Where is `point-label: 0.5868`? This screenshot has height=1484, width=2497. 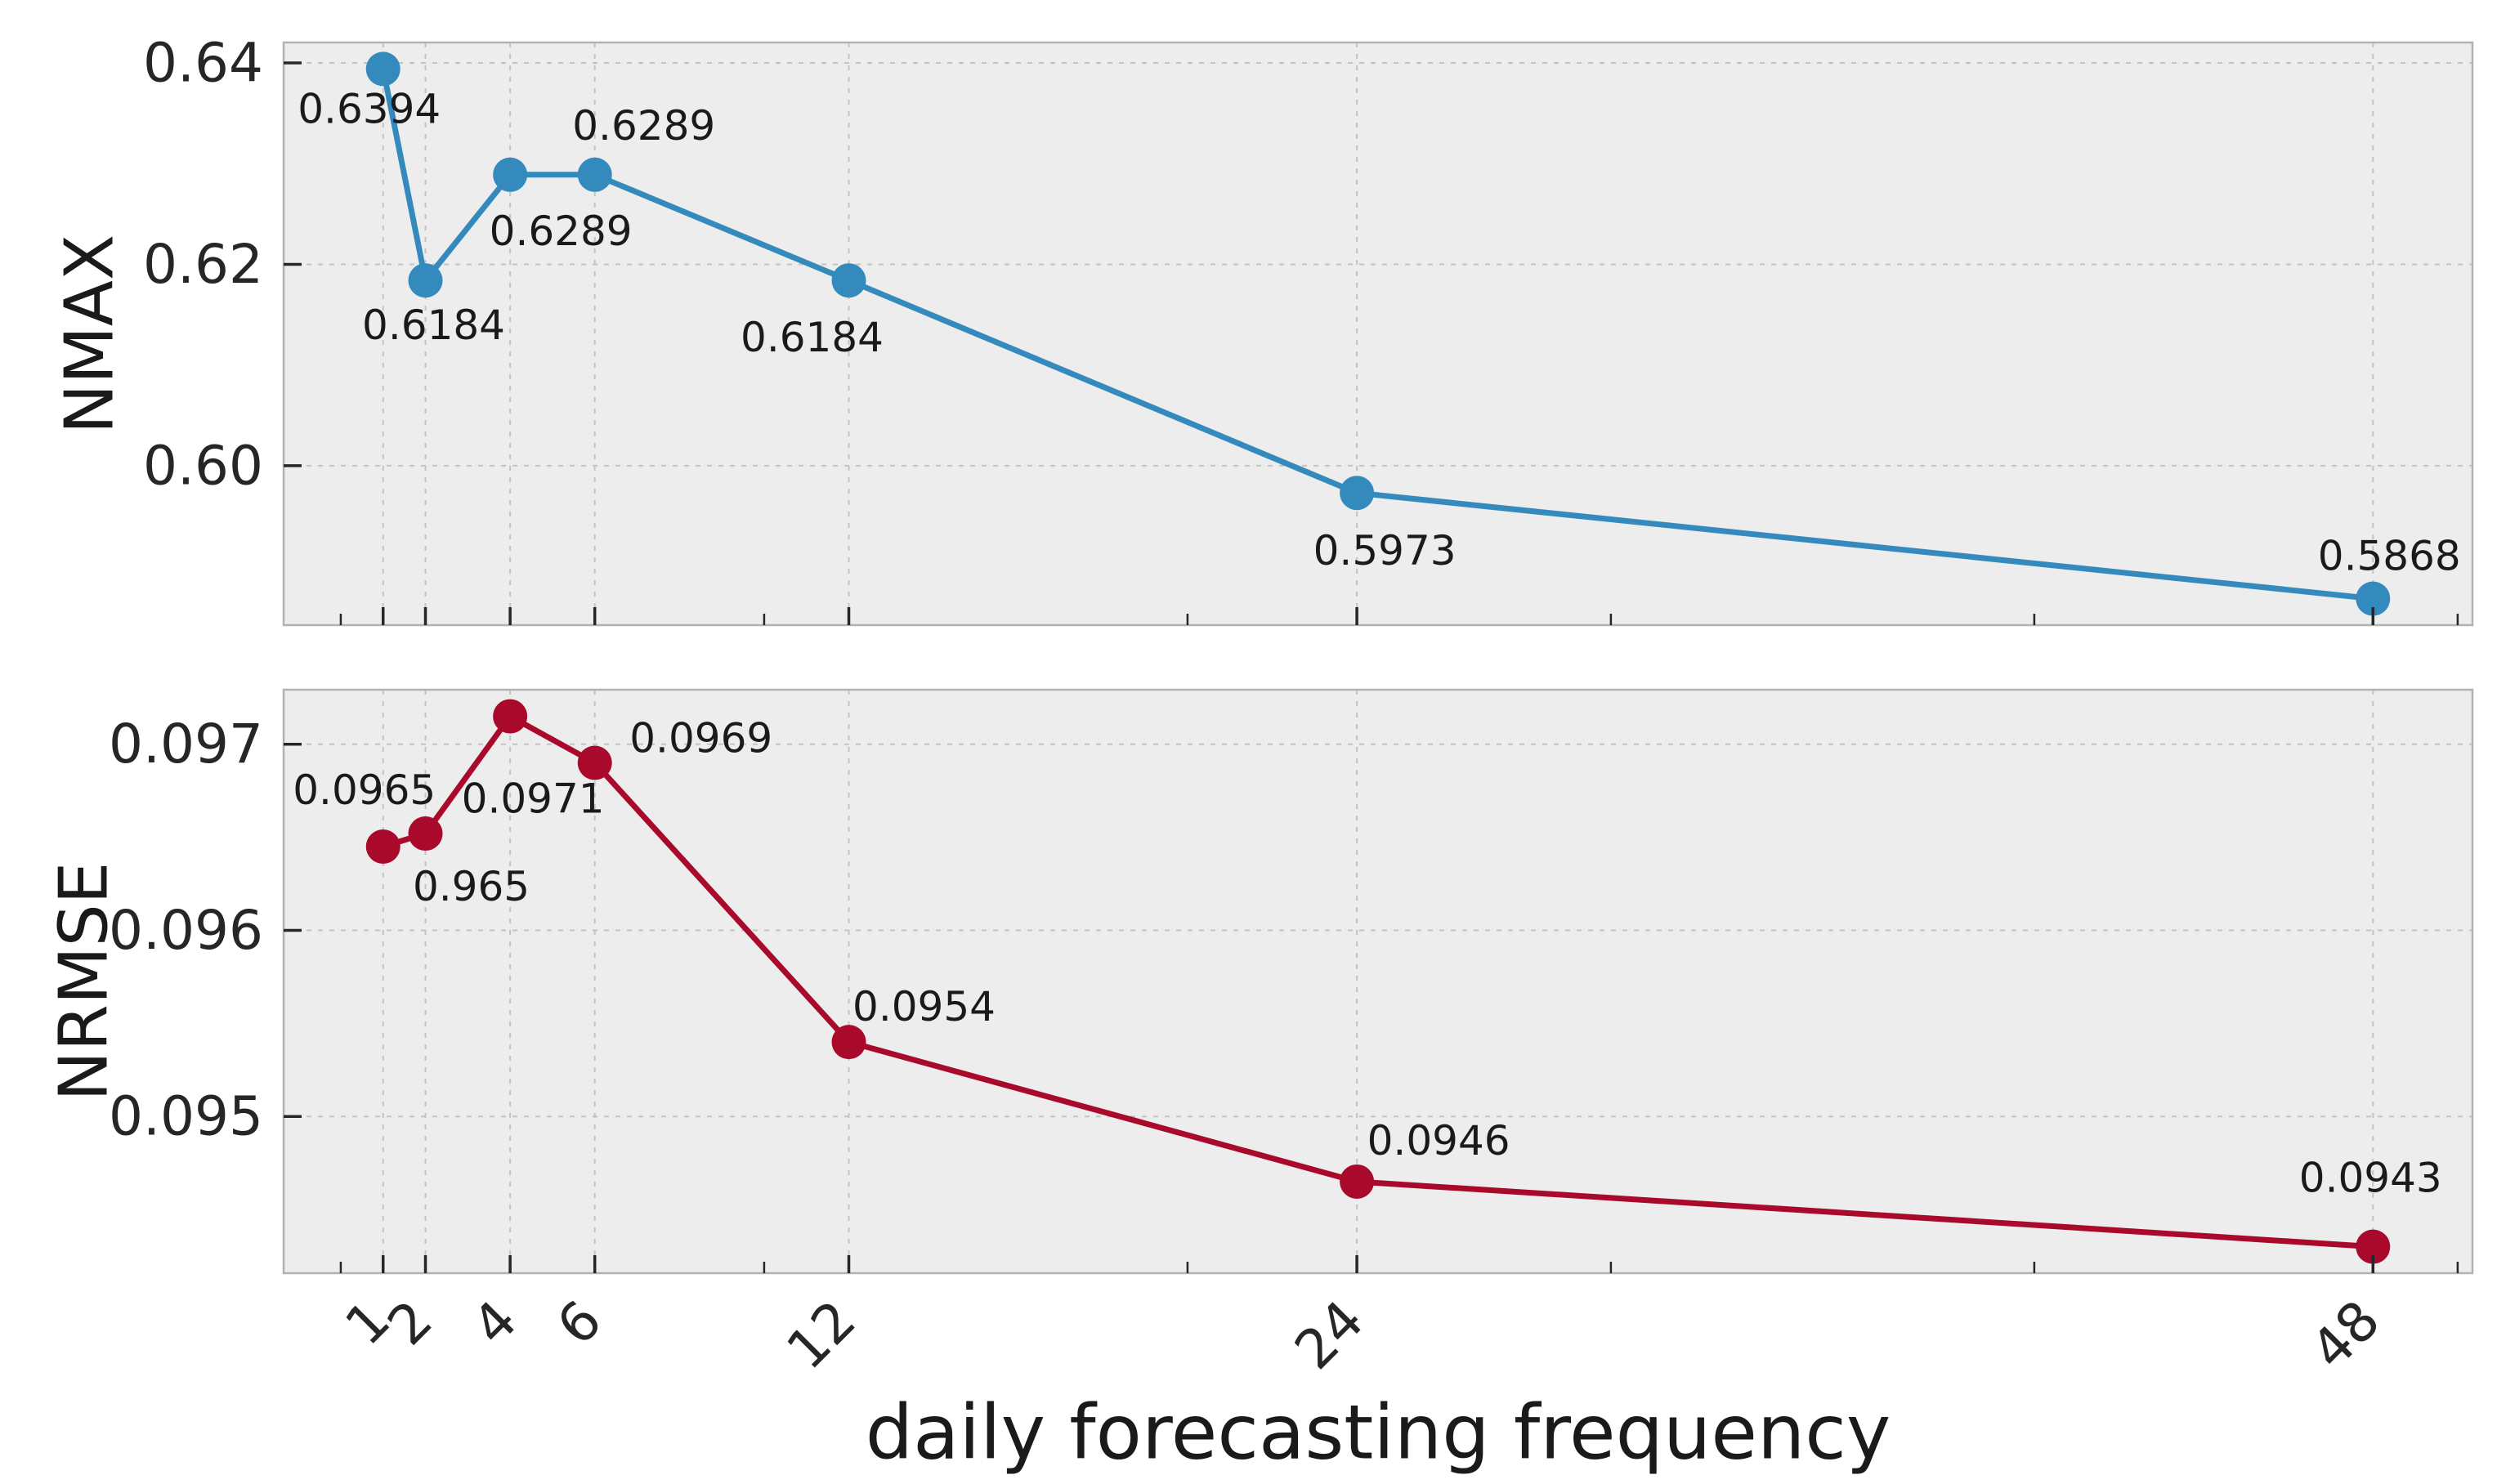 point-label: 0.5868 is located at coordinates (2389, 556).